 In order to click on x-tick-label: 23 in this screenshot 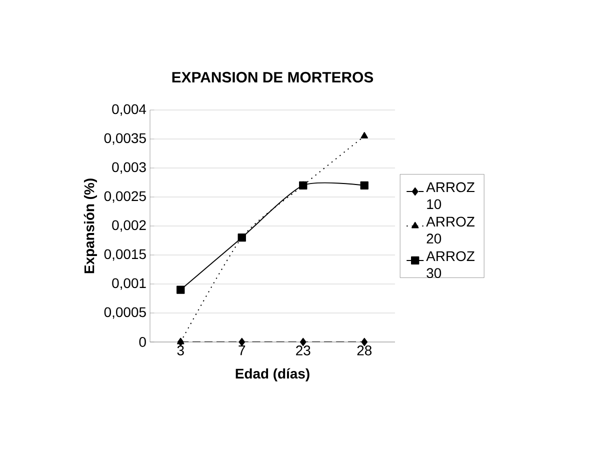, I will do `click(303, 351)`.